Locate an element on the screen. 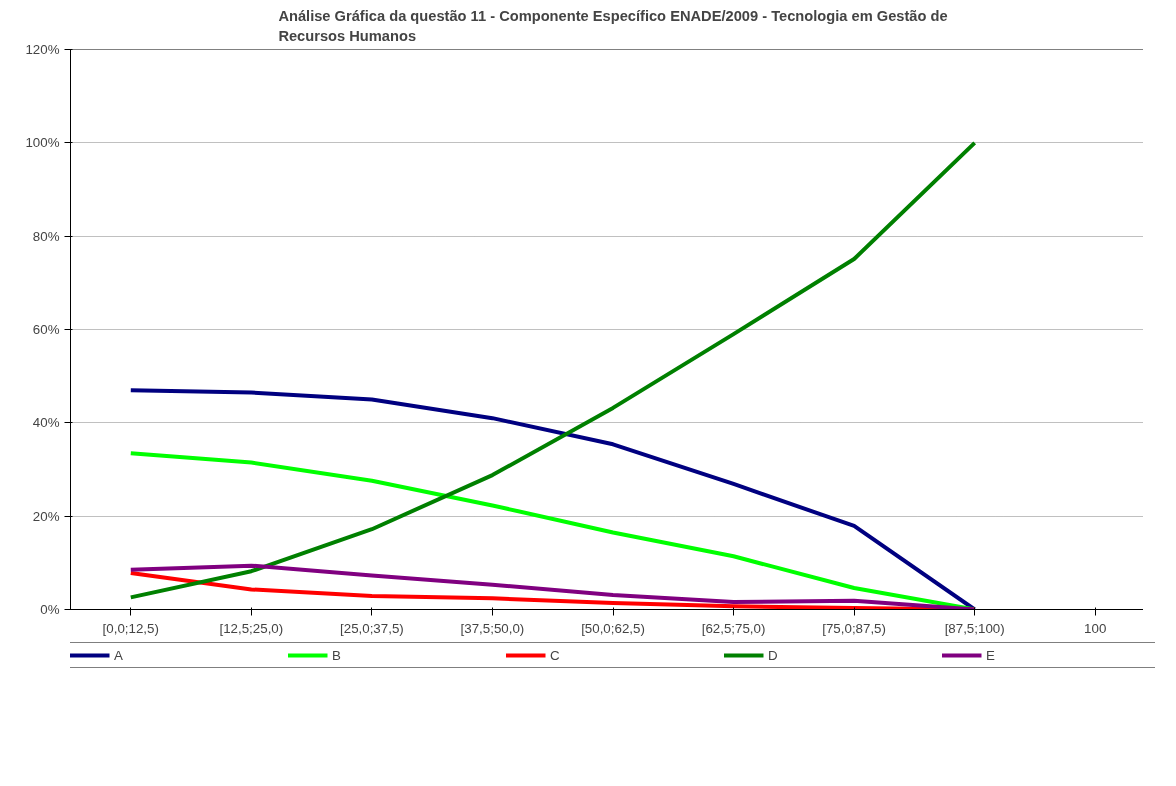 This screenshot has height=786, width=1176. y-tick-label: 20% is located at coordinates (46, 516).